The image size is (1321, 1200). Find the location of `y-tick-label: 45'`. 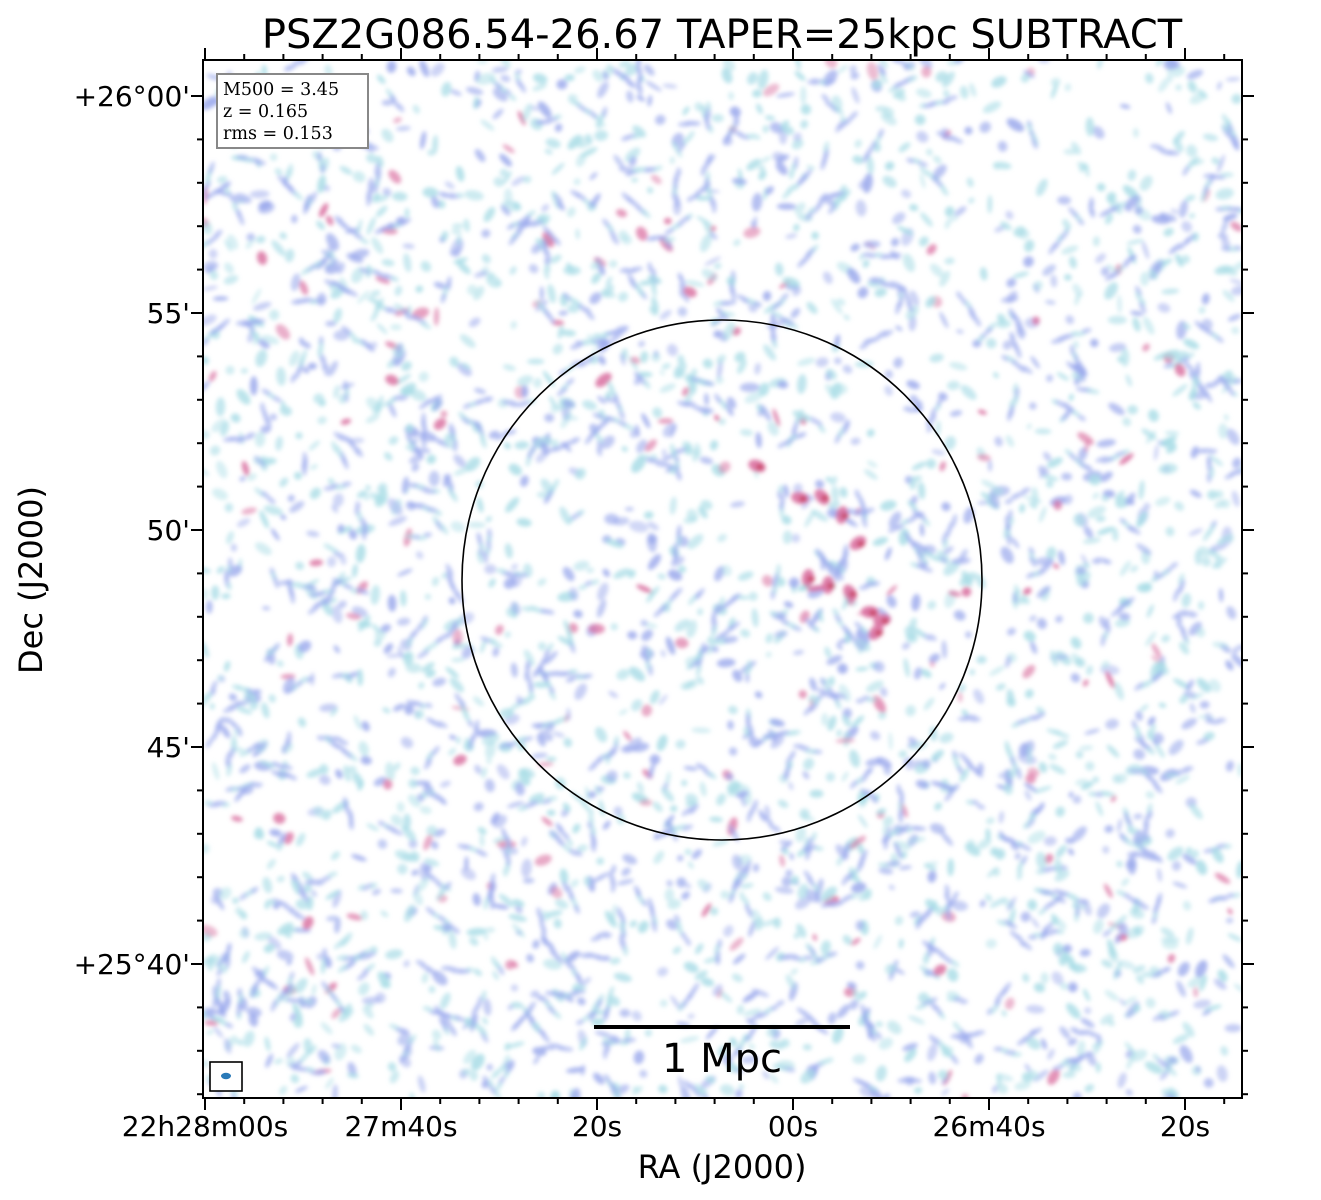

y-tick-label: 45' is located at coordinates (168, 747).